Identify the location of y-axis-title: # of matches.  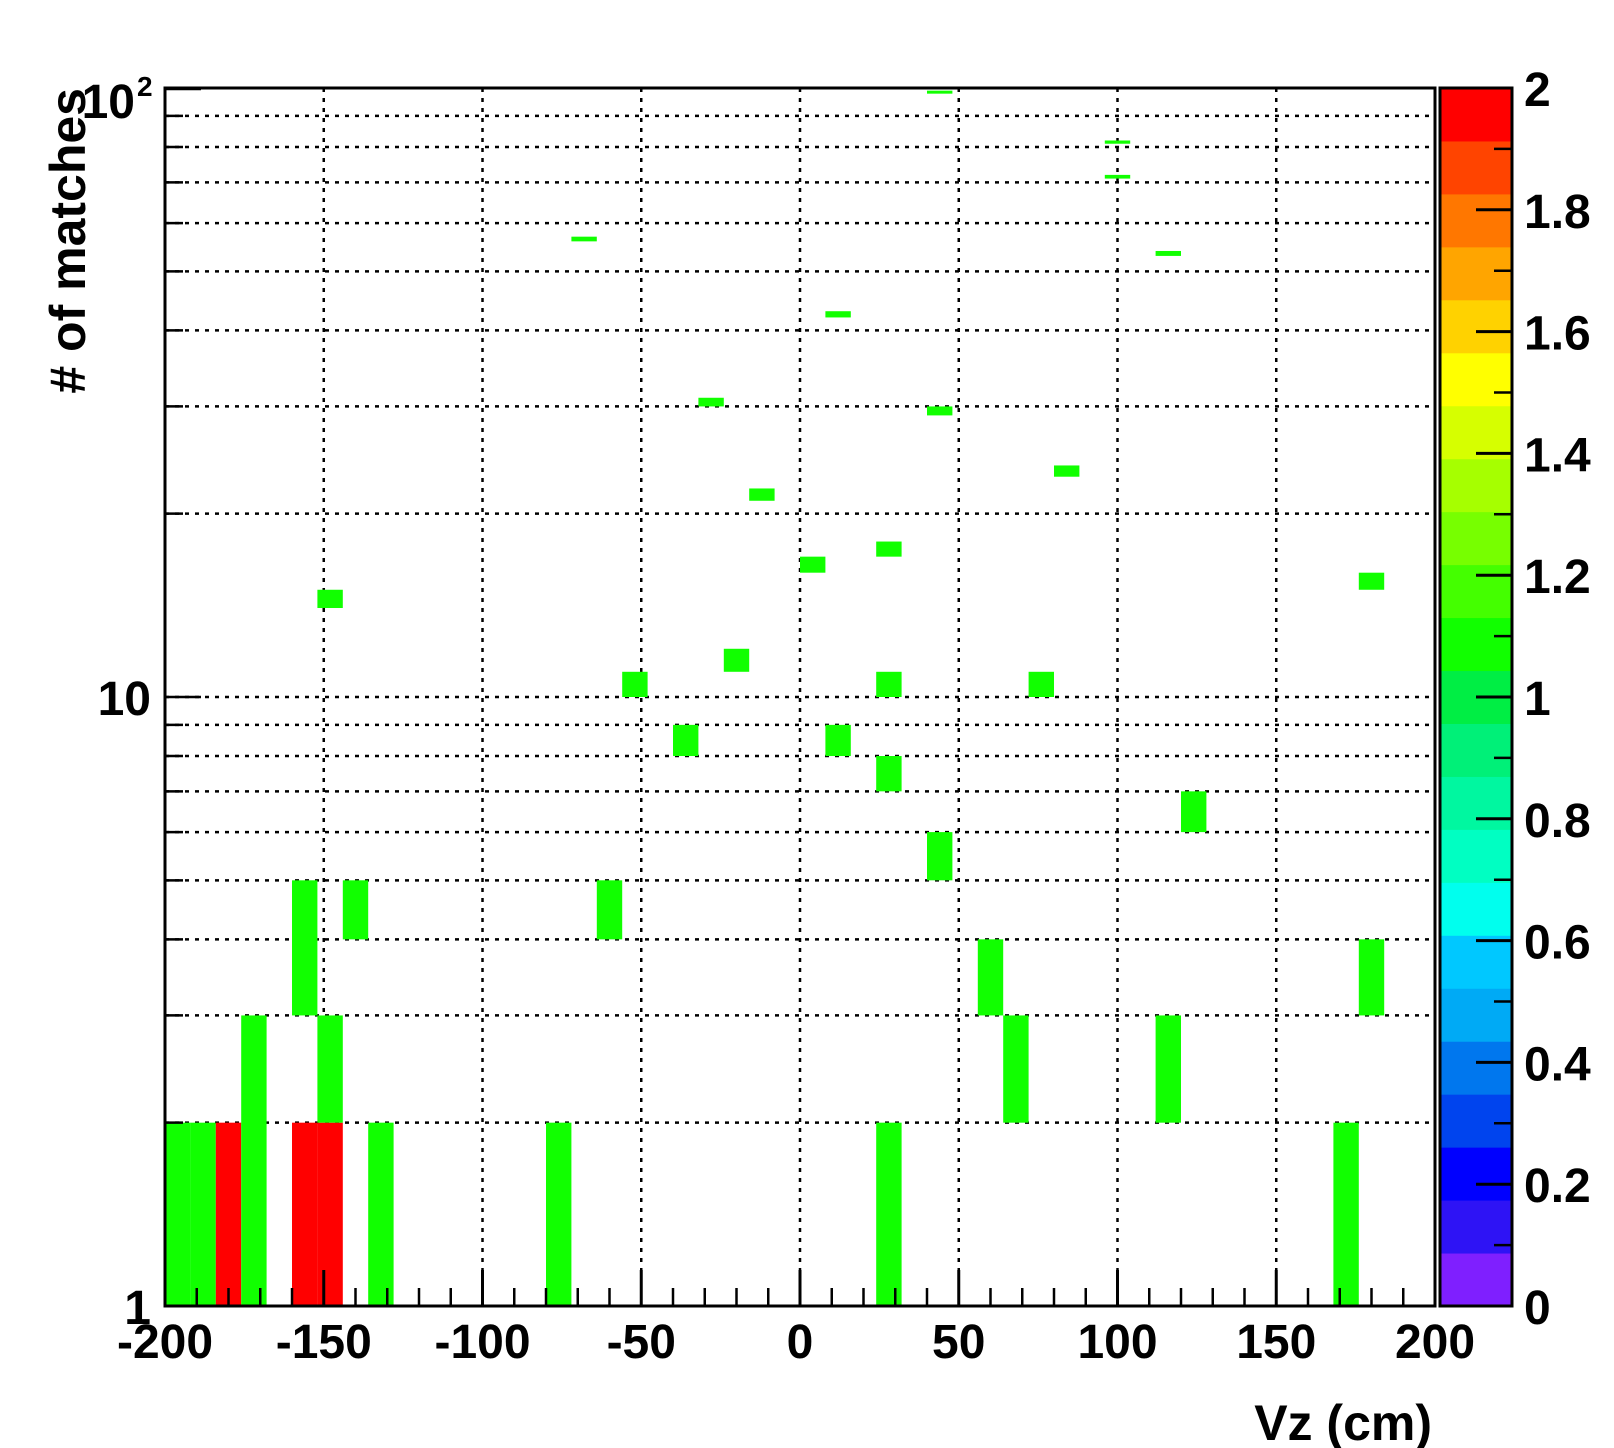
(68, 241).